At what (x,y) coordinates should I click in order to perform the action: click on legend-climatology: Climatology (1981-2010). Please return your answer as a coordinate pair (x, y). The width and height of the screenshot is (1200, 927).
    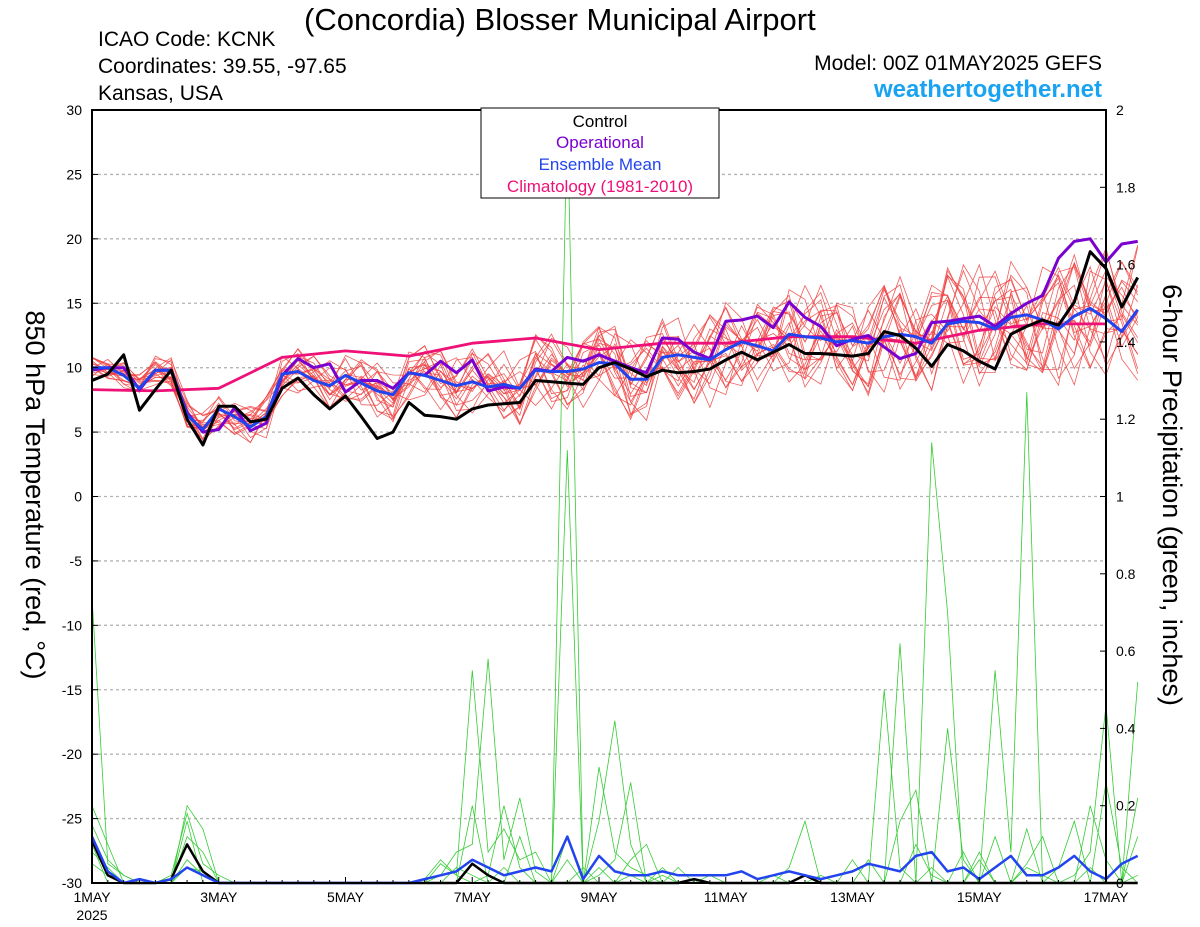
    Looking at the image, I should click on (600, 186).